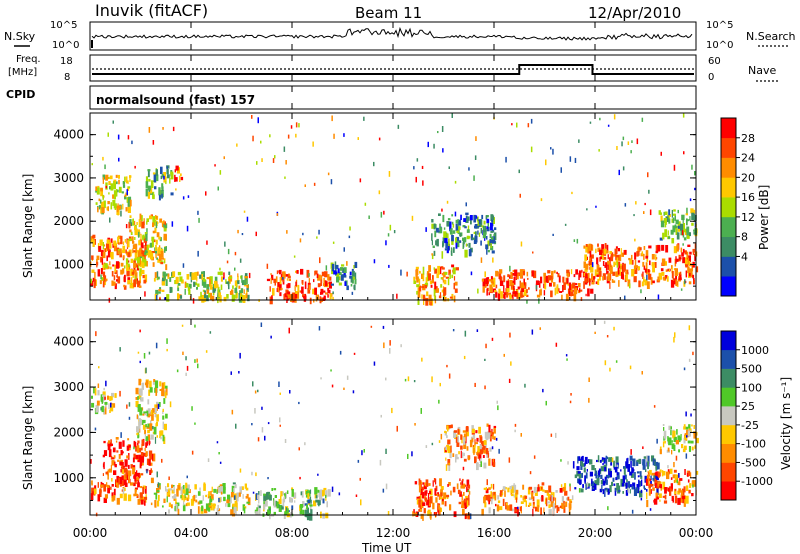 The width and height of the screenshot is (800, 554). What do you see at coordinates (175, 100) in the screenshot?
I see `cpid-text: normalsound (fast) 157` at bounding box center [175, 100].